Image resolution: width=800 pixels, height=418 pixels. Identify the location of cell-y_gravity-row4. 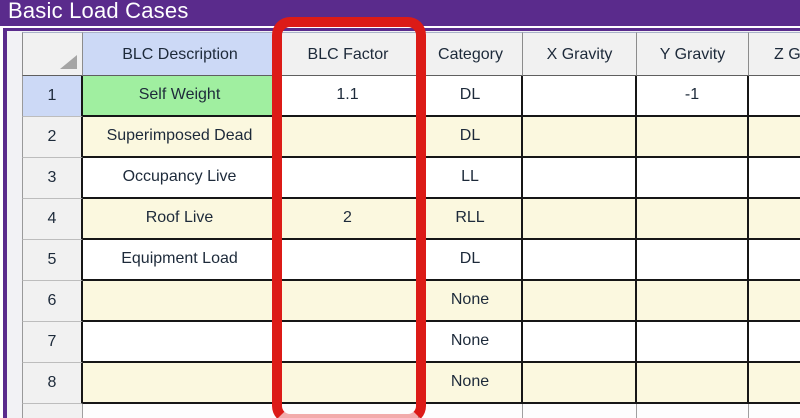
(693, 219).